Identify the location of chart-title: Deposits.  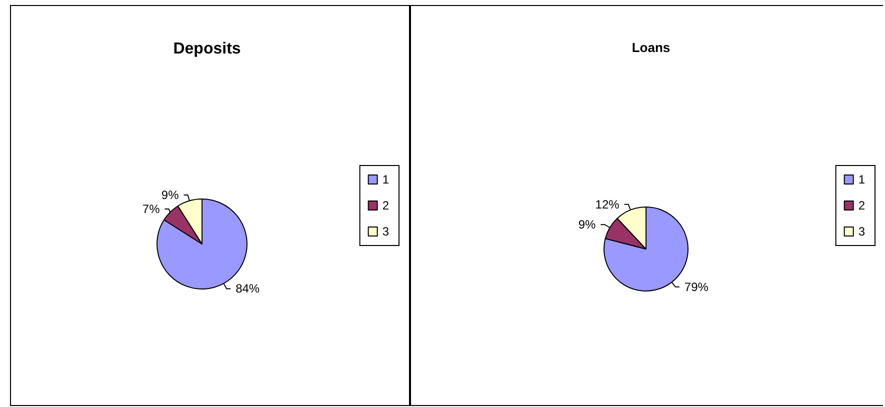
(207, 49).